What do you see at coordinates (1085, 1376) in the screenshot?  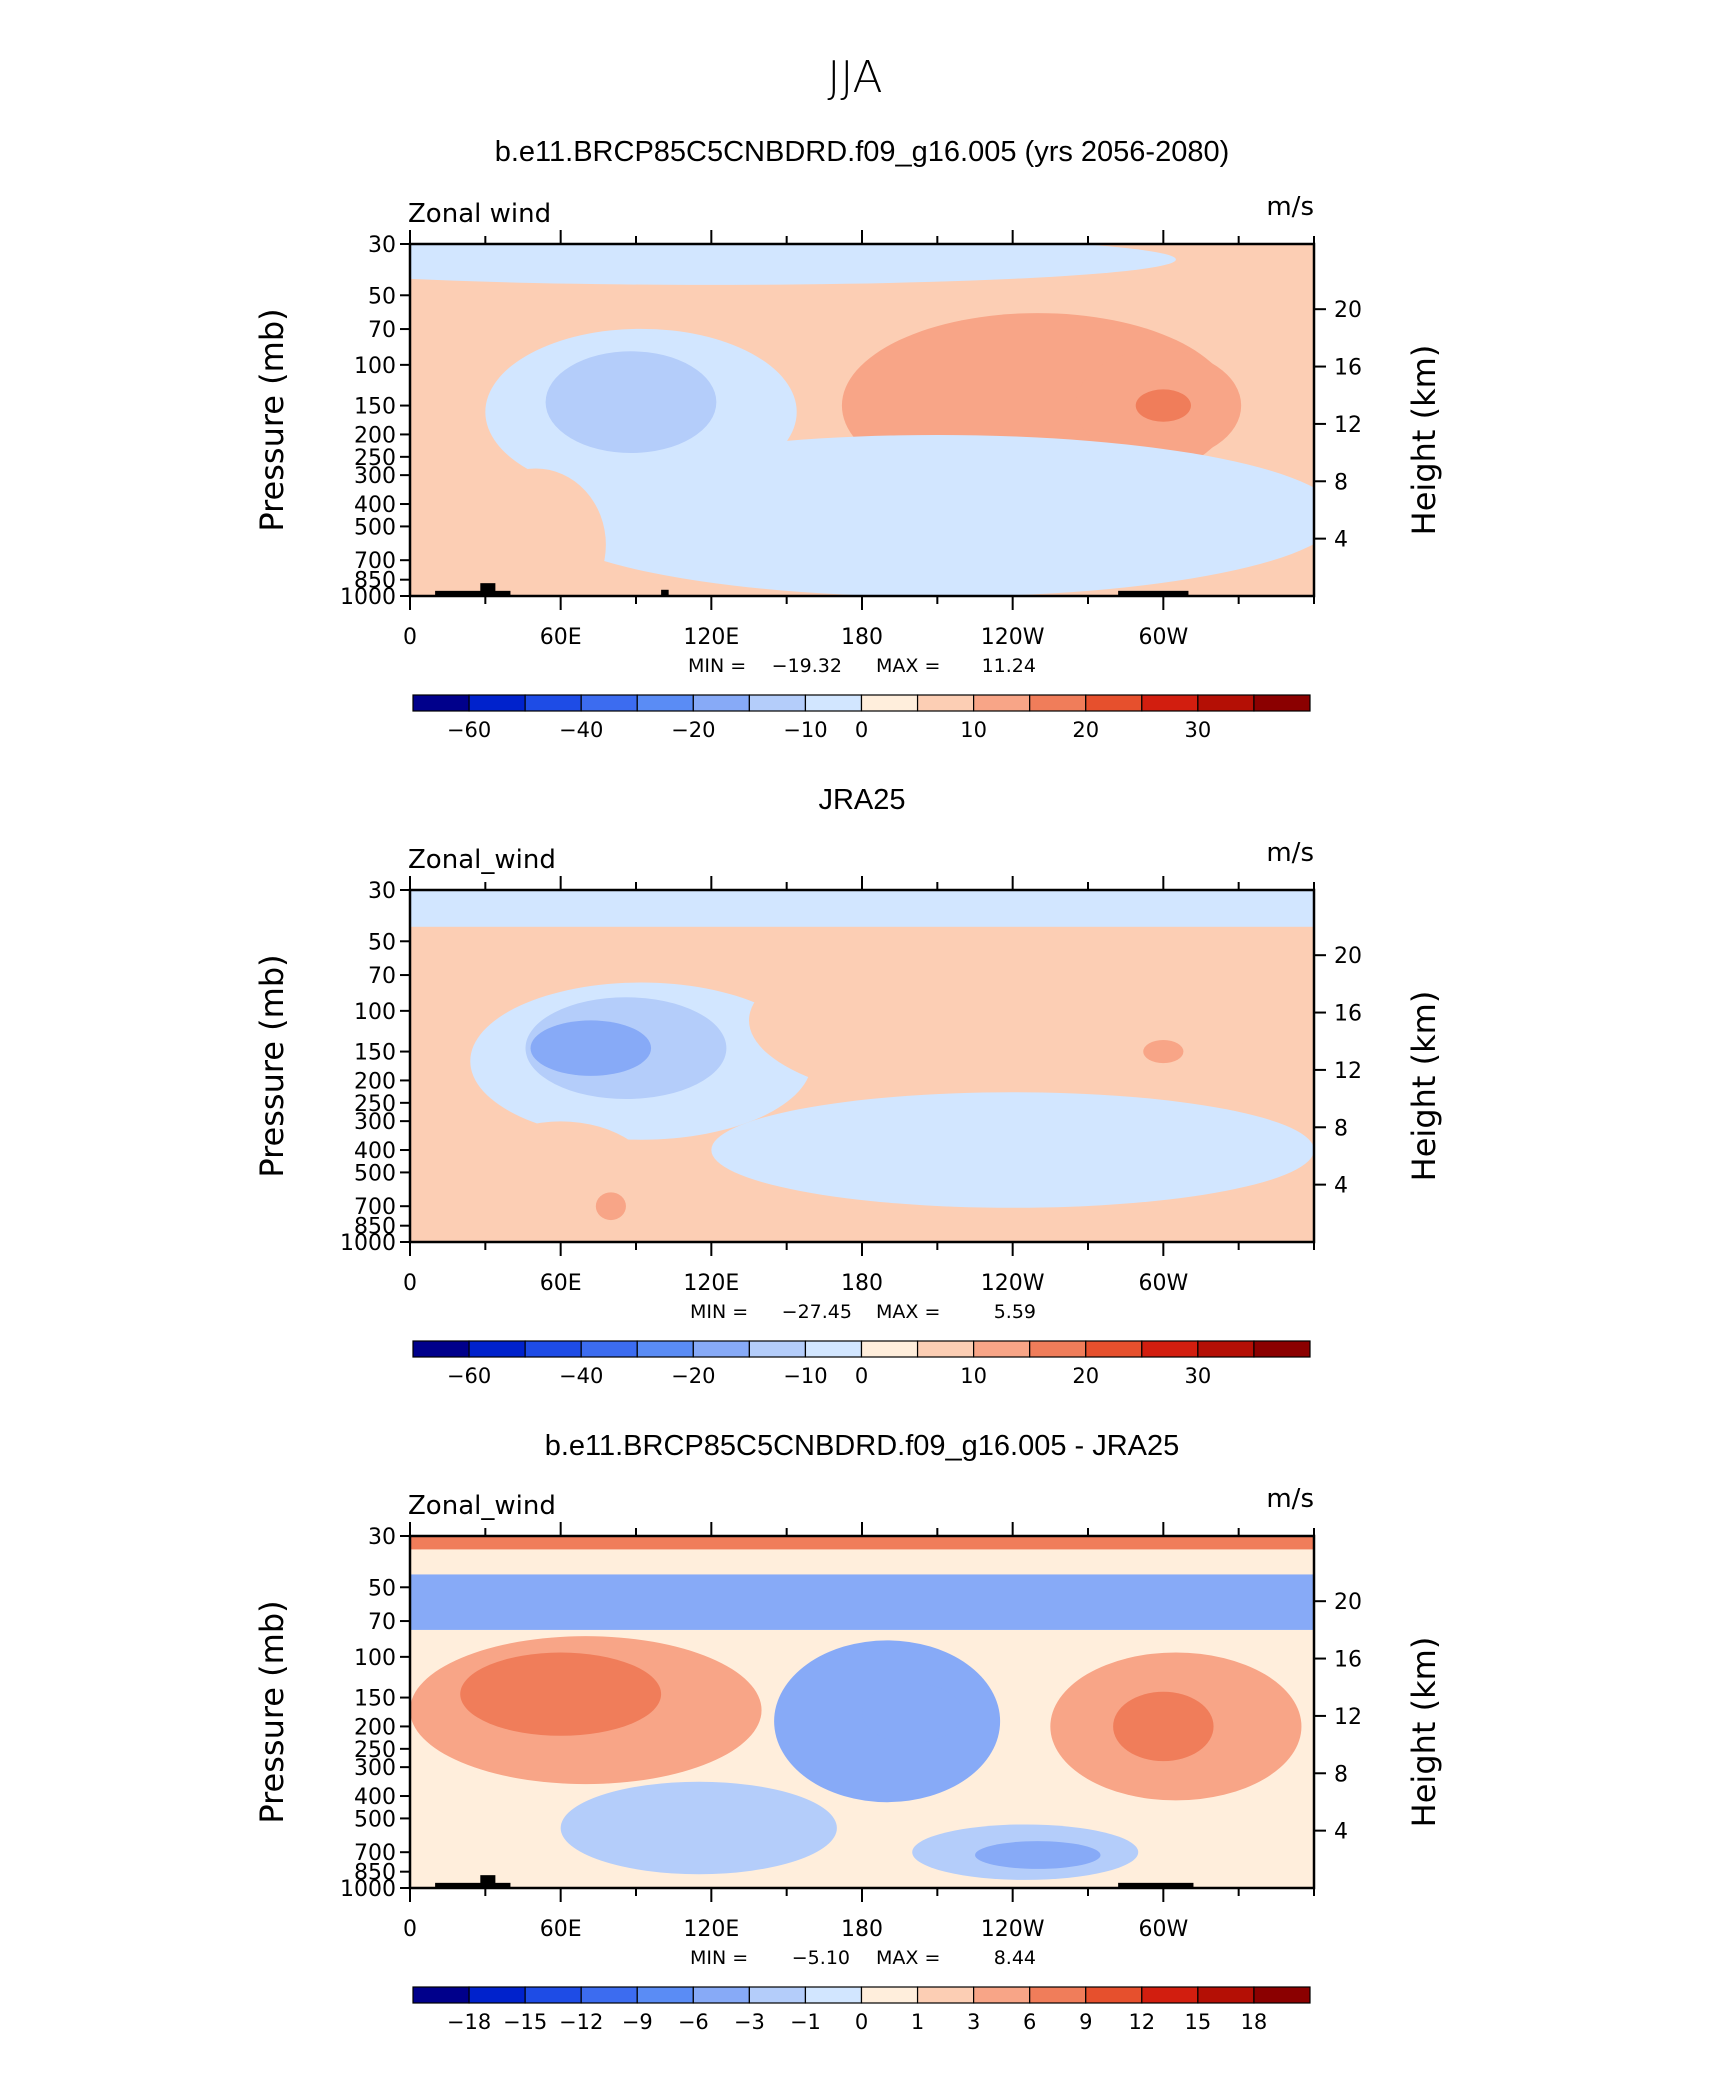 I see `colorbar-label: 20` at bounding box center [1085, 1376].